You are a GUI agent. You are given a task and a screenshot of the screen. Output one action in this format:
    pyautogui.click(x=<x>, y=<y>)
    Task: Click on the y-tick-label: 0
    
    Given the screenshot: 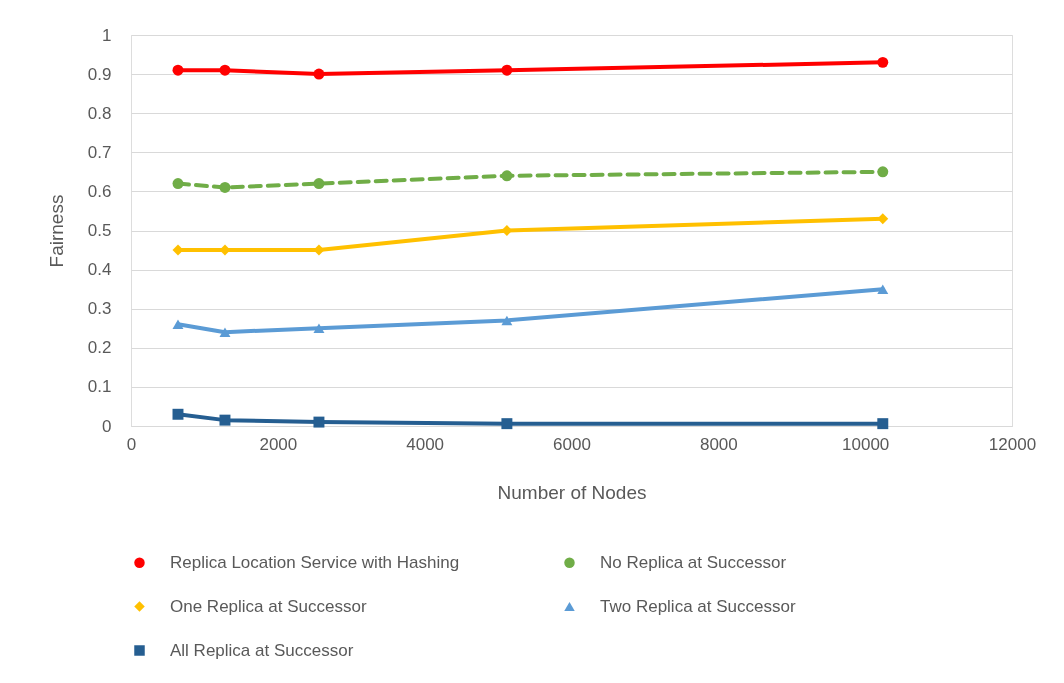 What is the action you would take?
    pyautogui.click(x=107, y=426)
    